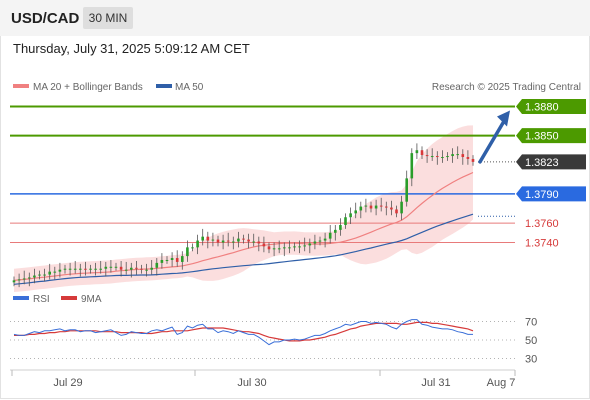 Image resolution: width=590 pixels, height=400 pixels. Describe the element at coordinates (531, 323) in the screenshot. I see `rsi-tick-label: 70` at that location.